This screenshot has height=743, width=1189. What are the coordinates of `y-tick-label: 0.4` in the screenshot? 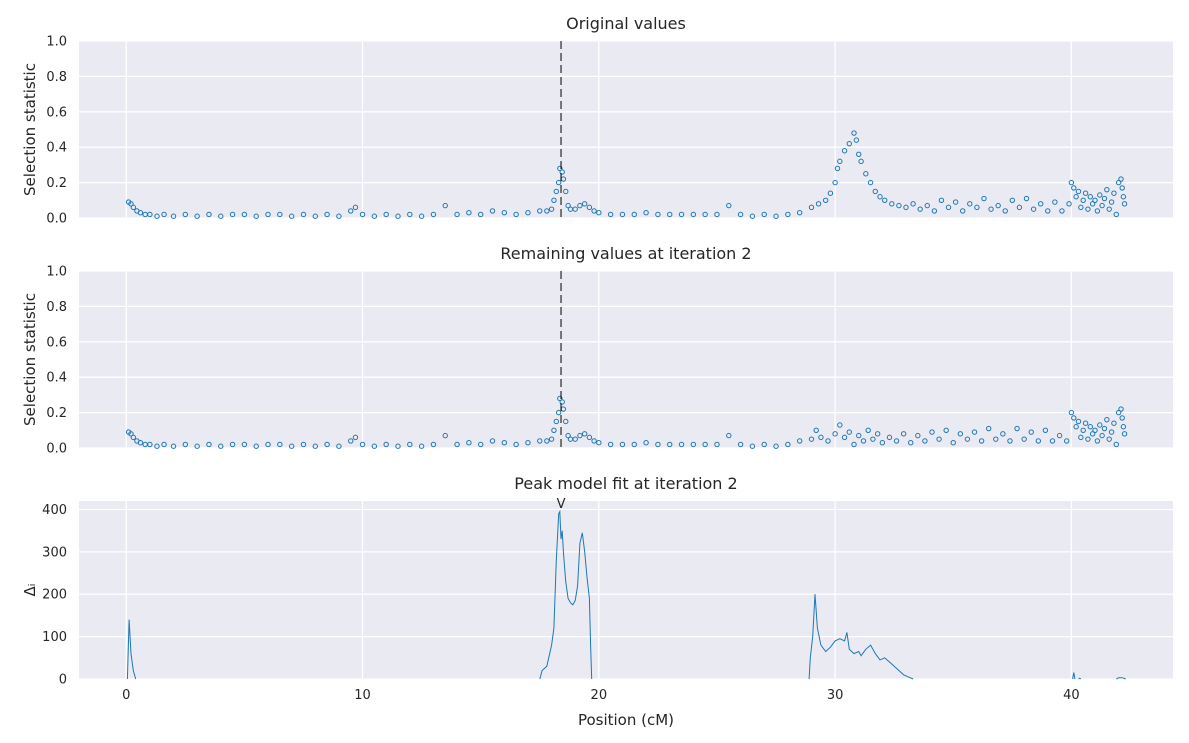 It's located at (56, 378).